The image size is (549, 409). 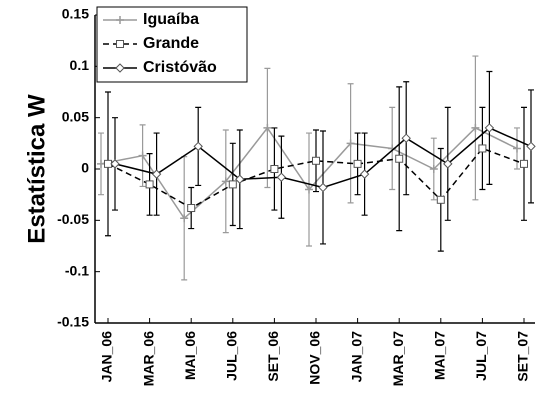 I want to click on series-line, so click(x=316, y=178).